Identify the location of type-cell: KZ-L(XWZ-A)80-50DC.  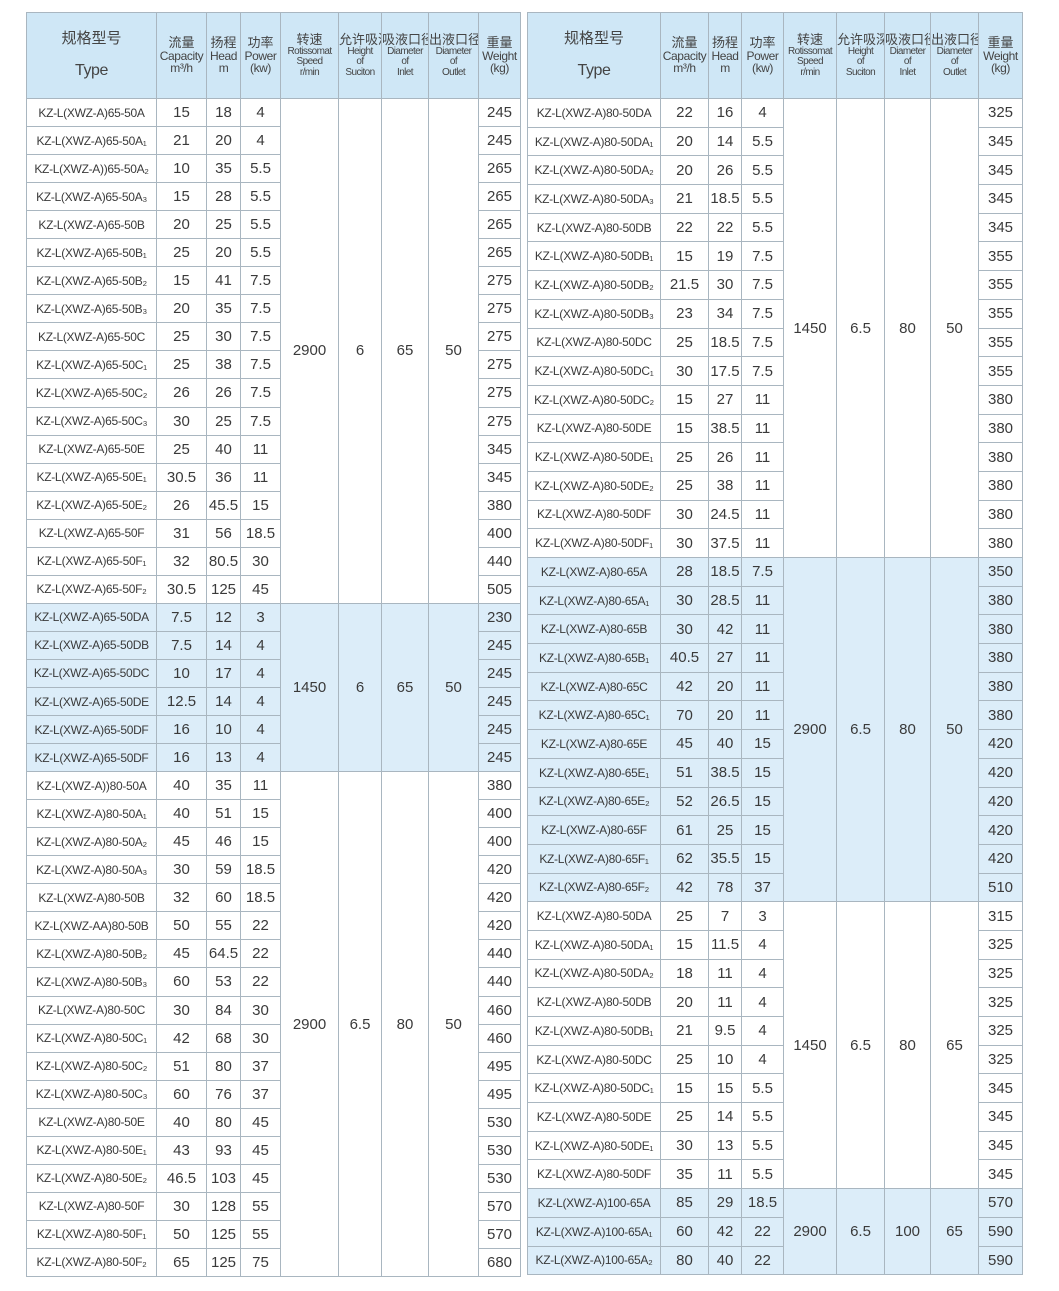
(594, 342).